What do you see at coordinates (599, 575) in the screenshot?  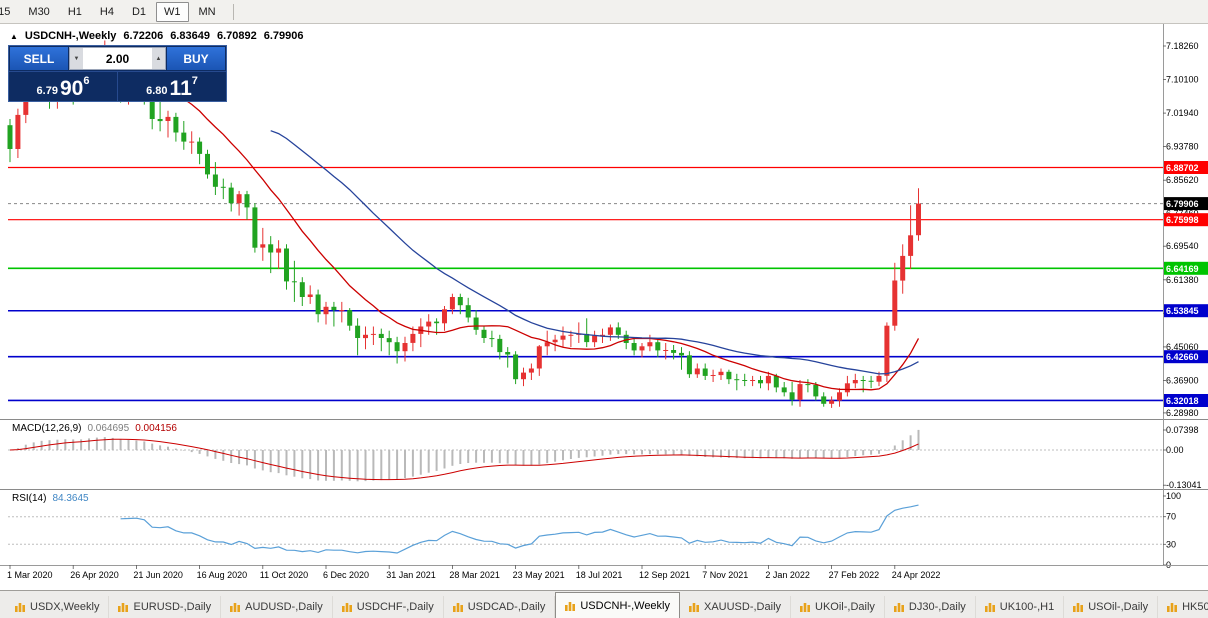 I see `svg-text: 18 Jul 2021` at bounding box center [599, 575].